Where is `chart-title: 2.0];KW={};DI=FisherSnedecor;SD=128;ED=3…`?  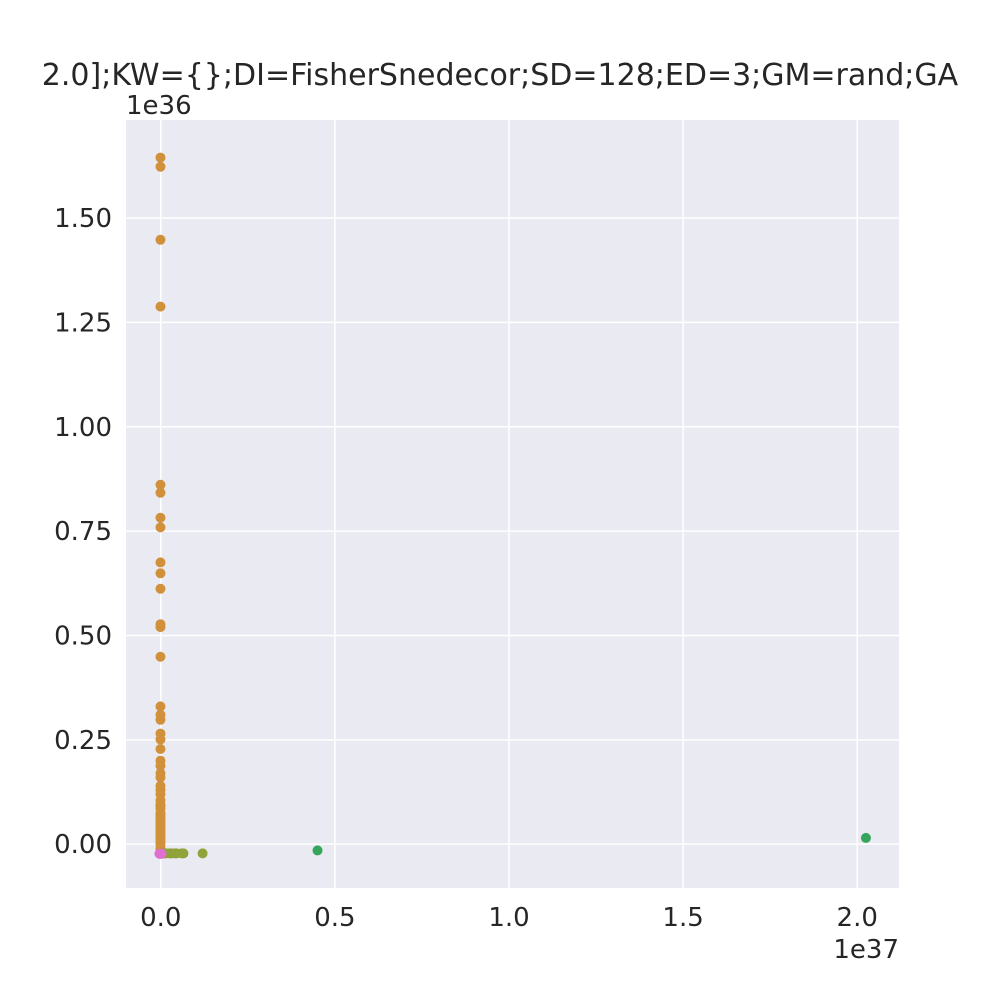
chart-title: 2.0];KW={};DI=FisherSnedecor;SD=128;ED=3… is located at coordinates (500, 75).